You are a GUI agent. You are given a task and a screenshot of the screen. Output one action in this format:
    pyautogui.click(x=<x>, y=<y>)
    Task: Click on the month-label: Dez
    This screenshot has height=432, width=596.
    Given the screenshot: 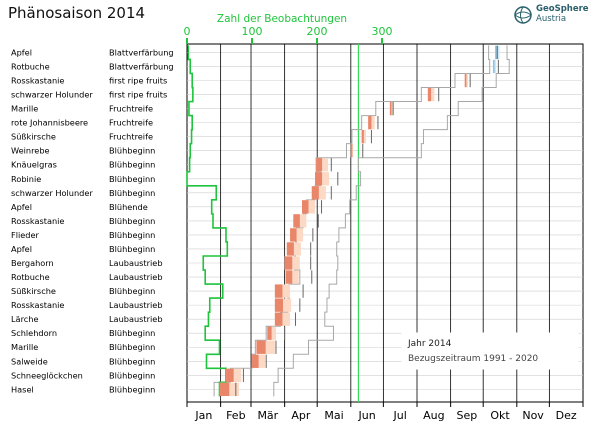 What is the action you would take?
    pyautogui.click(x=566, y=415)
    